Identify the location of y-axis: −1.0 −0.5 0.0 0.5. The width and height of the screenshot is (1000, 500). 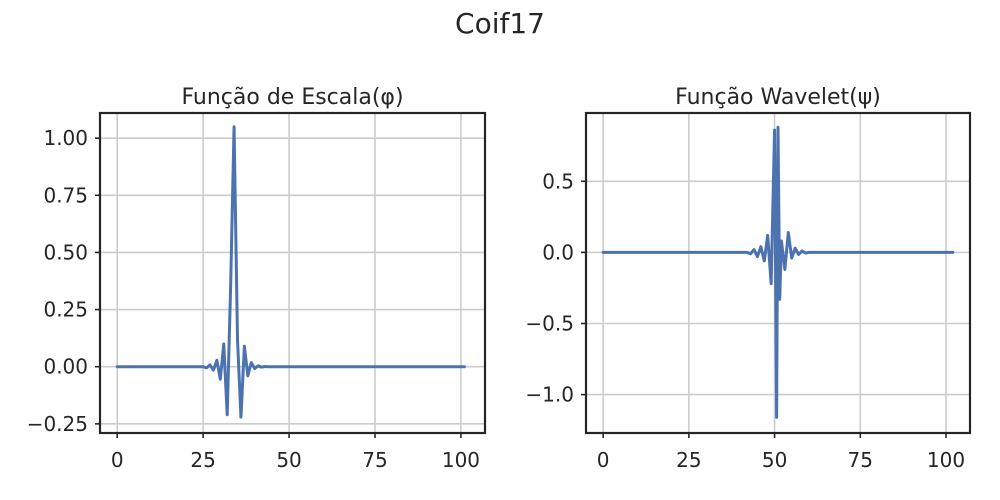
(555, 288).